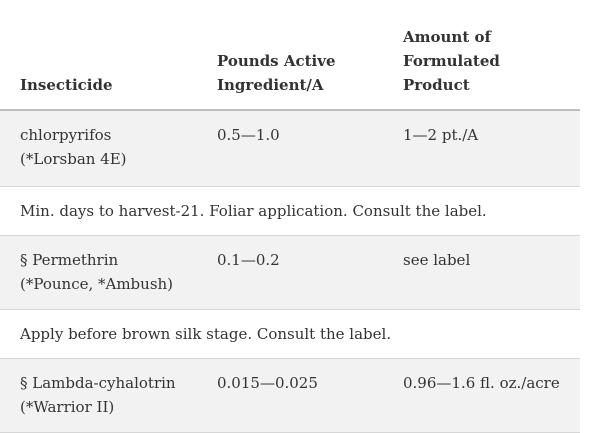 Image resolution: width=590 pixels, height=433 pixels. What do you see at coordinates (66, 135) in the screenshot?
I see `insecticide-name: chlorpyrifos` at bounding box center [66, 135].